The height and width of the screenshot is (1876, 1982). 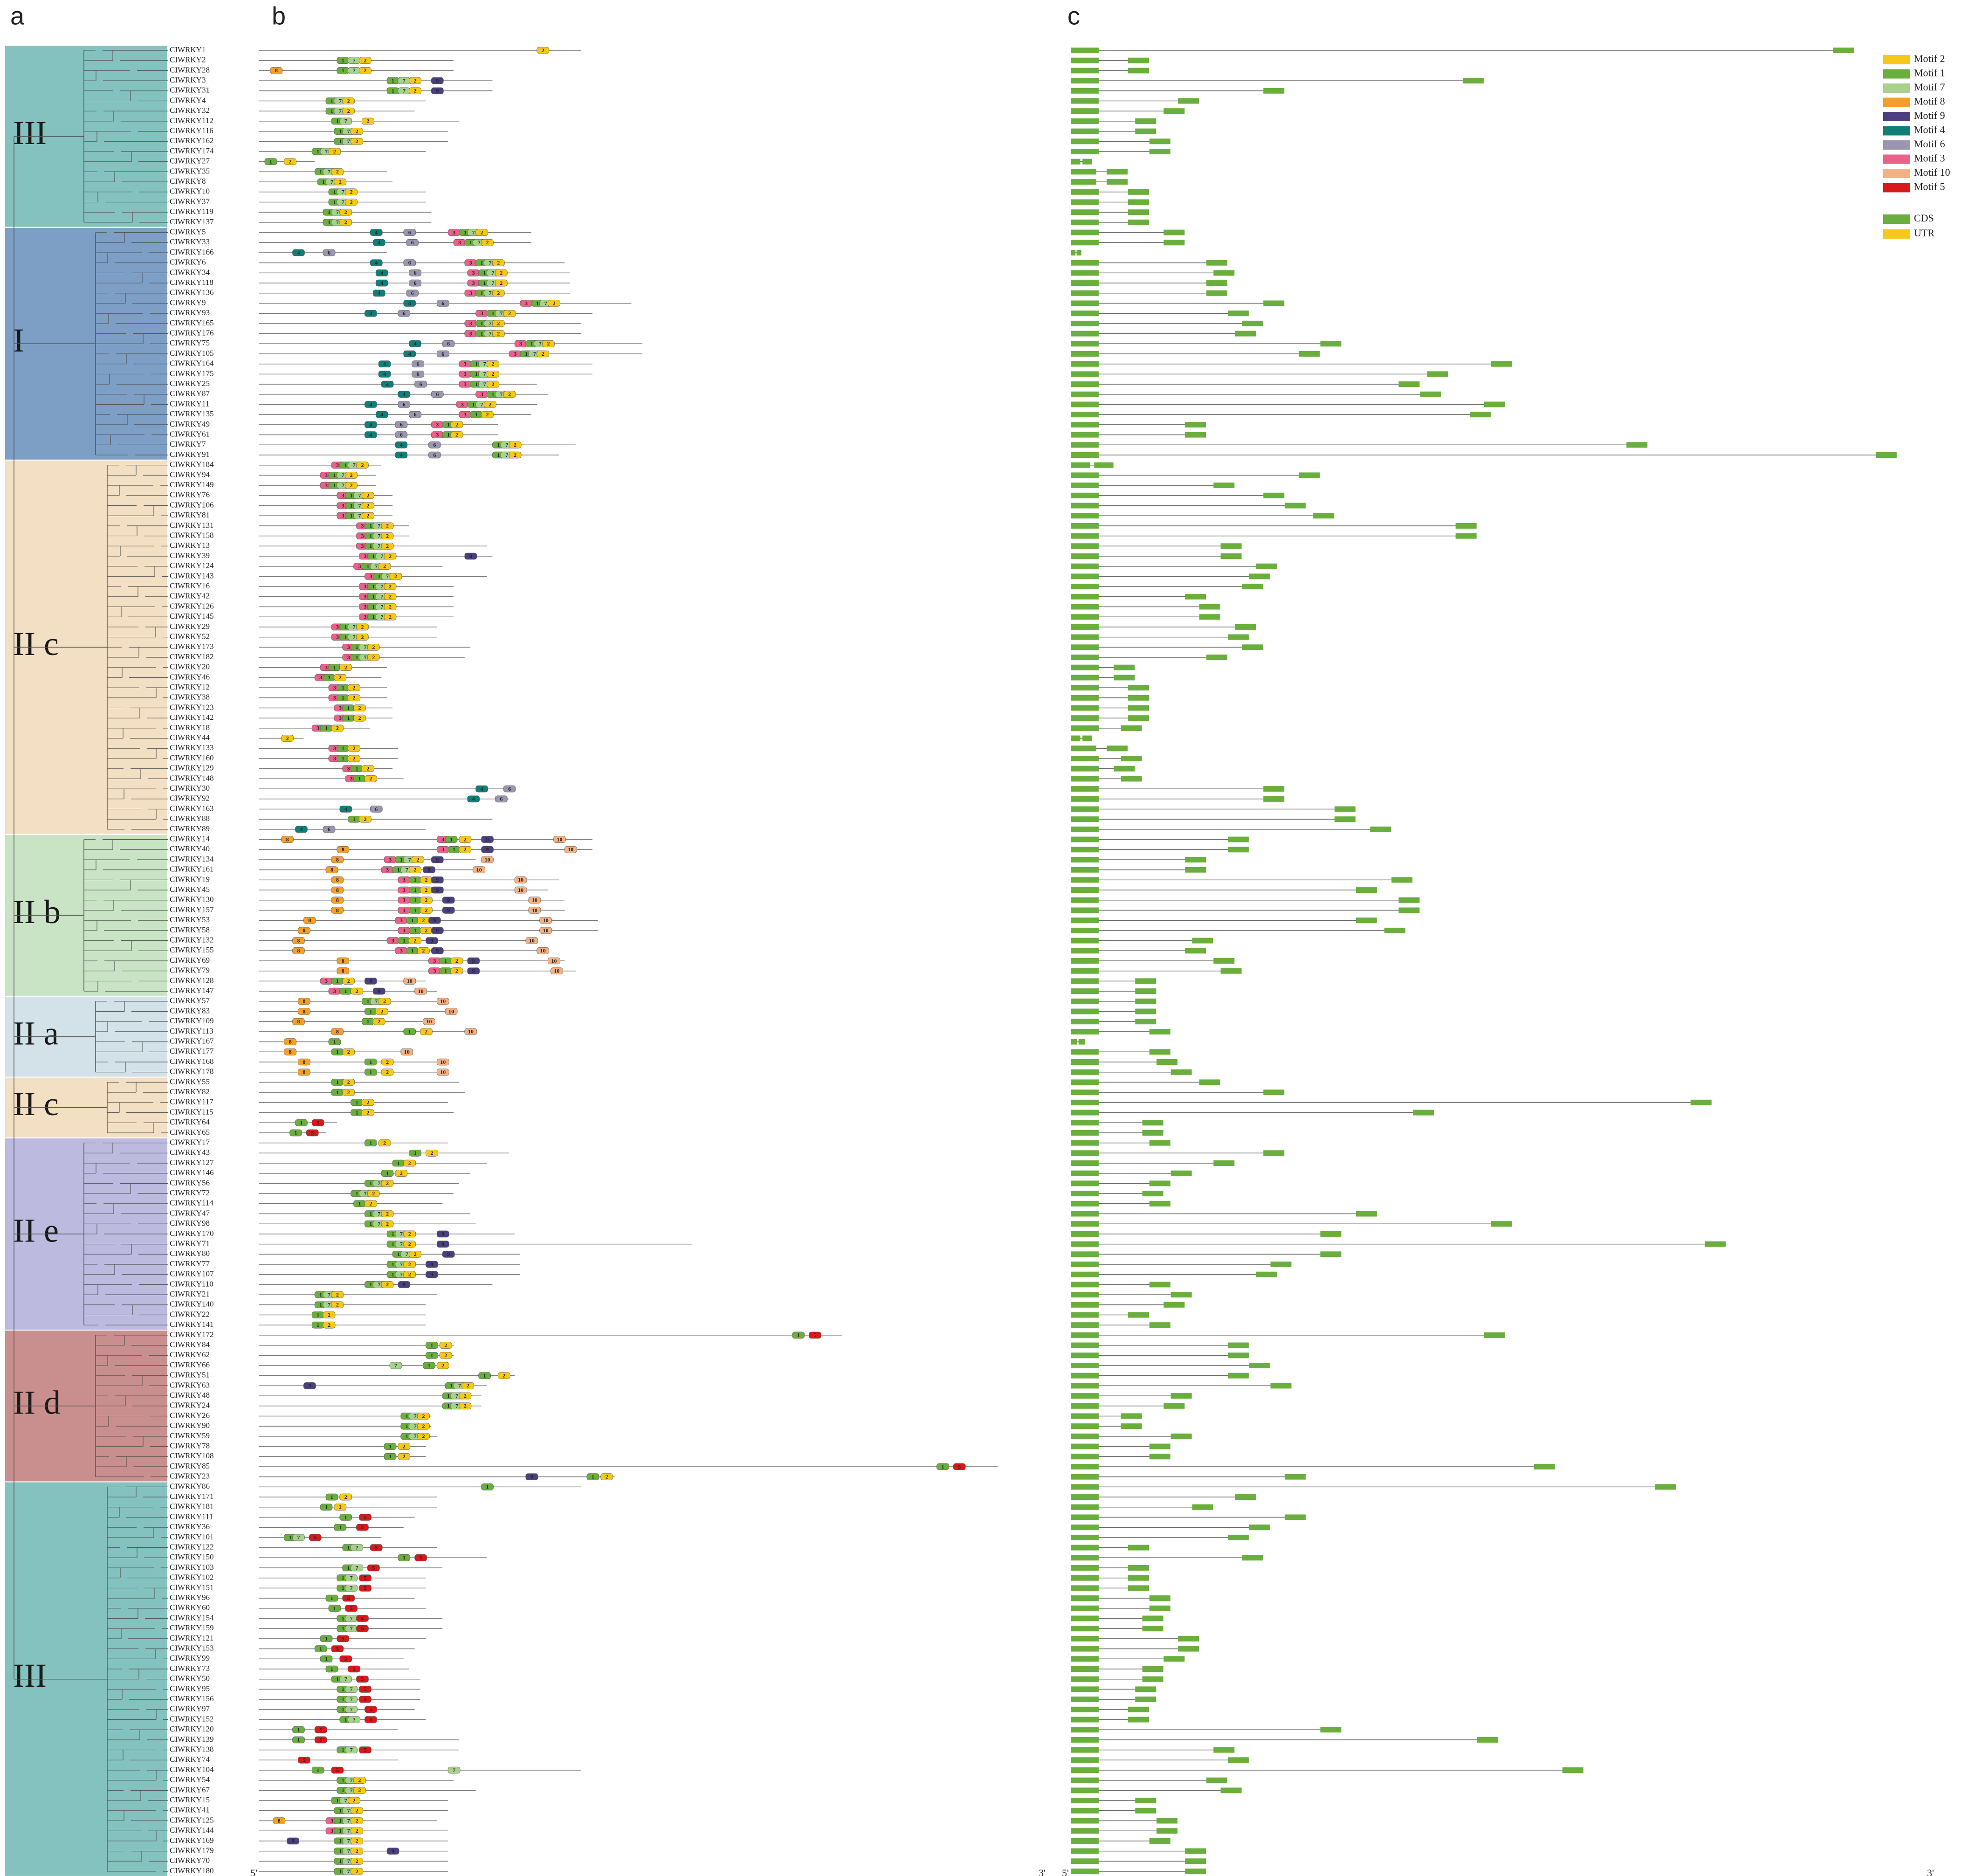 What do you see at coordinates (17, 16) in the screenshot?
I see `panel-label: a` at bounding box center [17, 16].